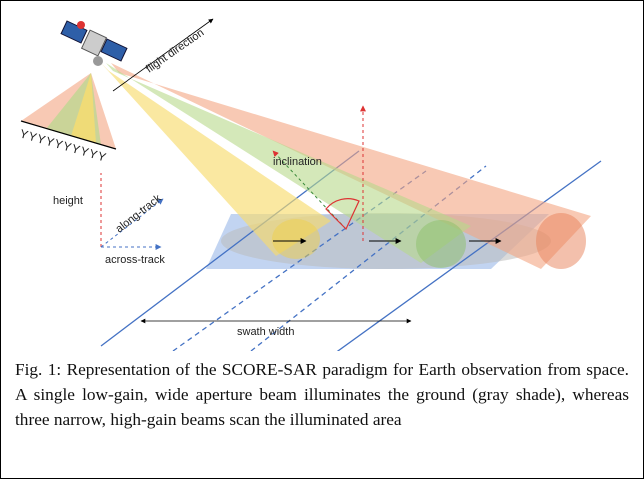 This screenshot has width=644, height=479. Describe the element at coordinates (83, 108) in the screenshot. I see `antenna-fan` at that location.